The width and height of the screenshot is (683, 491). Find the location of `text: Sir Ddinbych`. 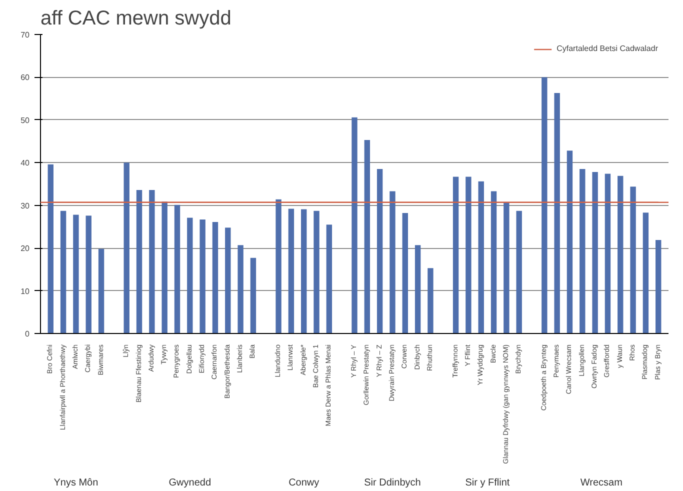

text: Sir Ddinbych is located at coordinates (392, 483).